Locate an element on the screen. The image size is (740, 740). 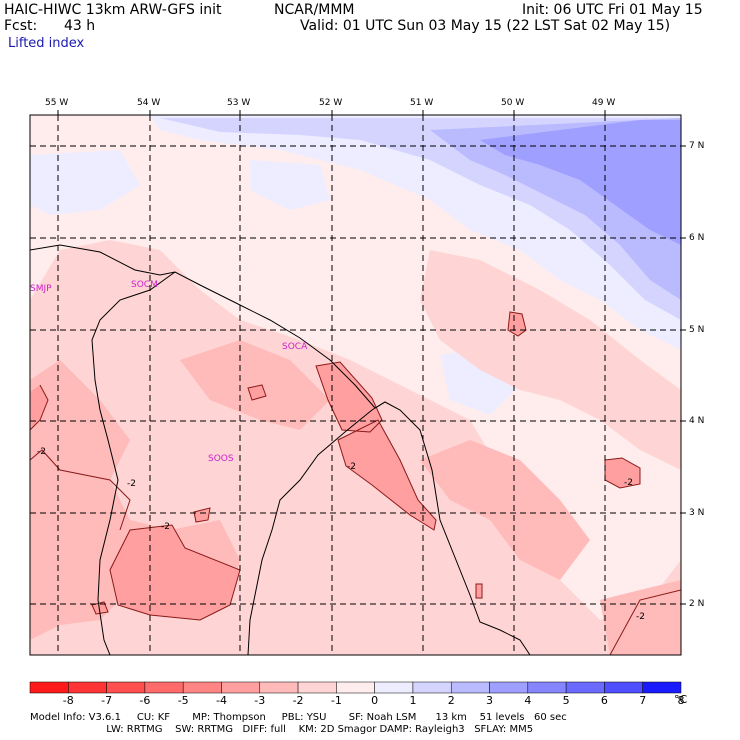
colorbar-value: -7 is located at coordinates (107, 700).